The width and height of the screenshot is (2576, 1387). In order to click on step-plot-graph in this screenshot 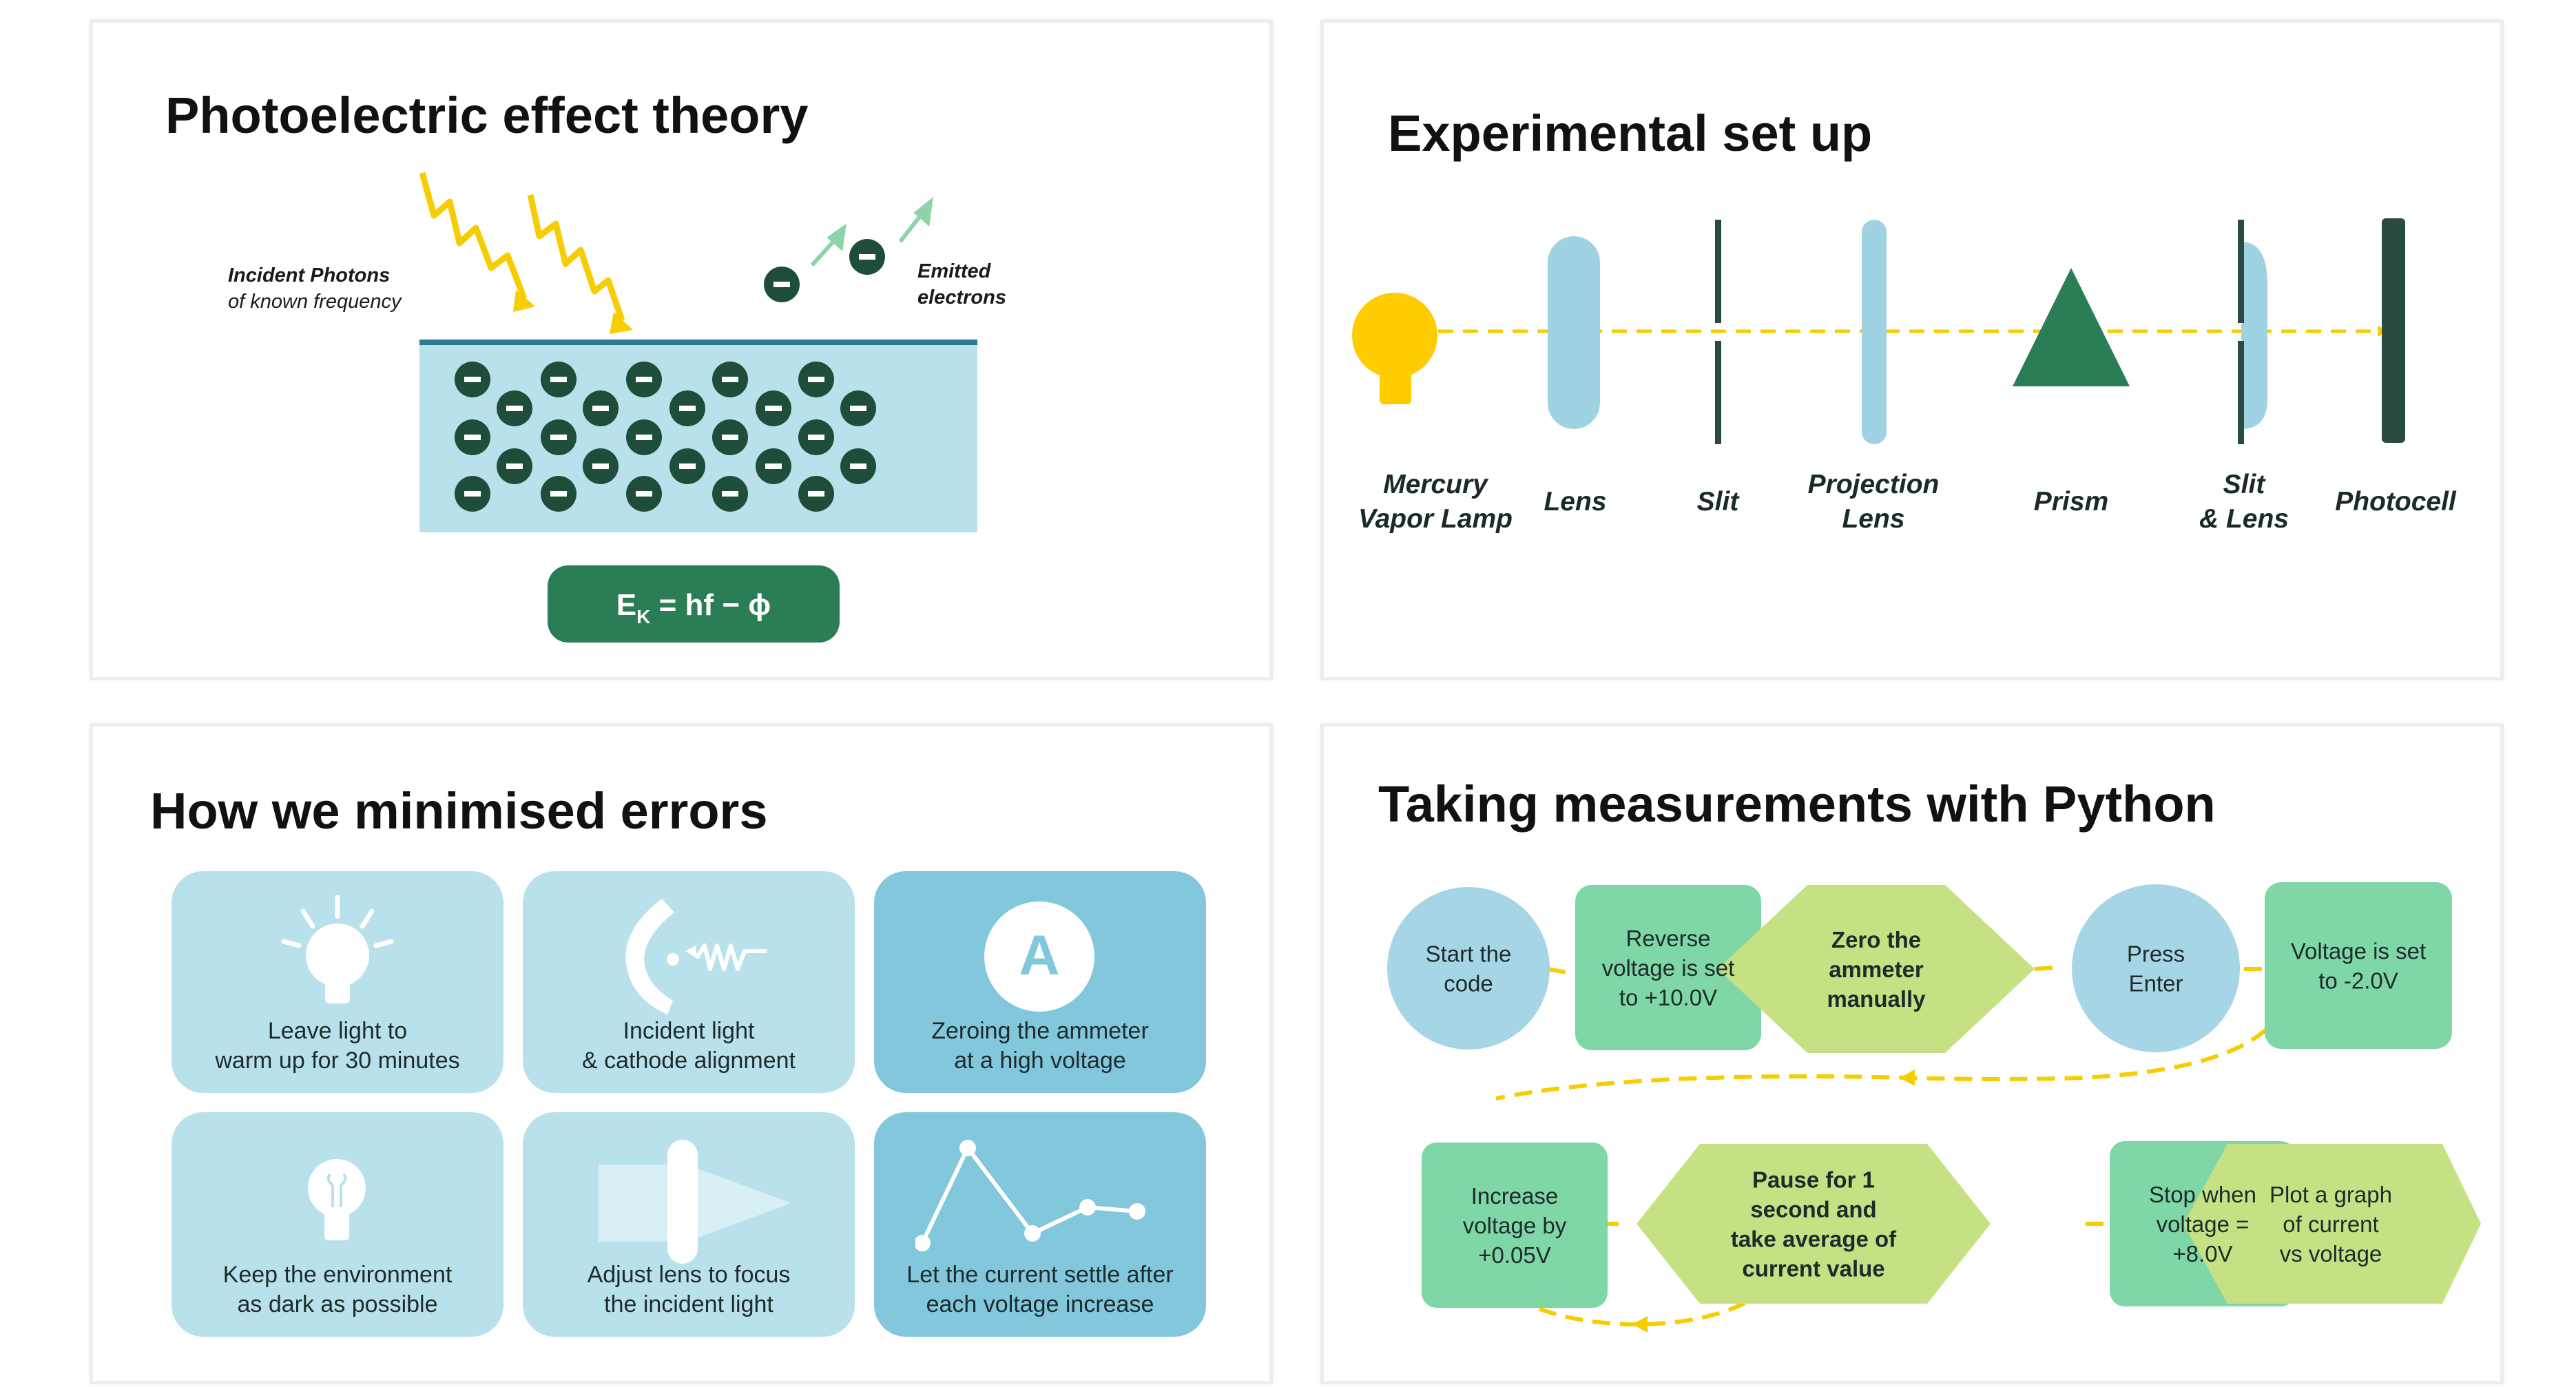, I will do `click(2332, 1224)`.